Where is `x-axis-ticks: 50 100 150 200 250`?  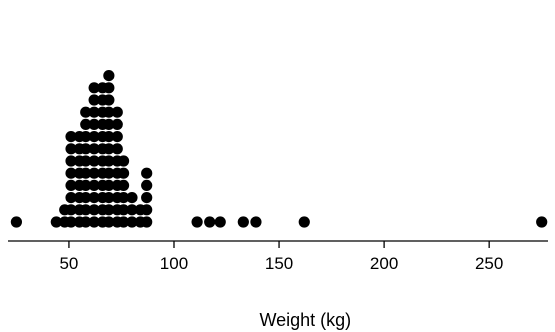 x-axis-ticks: 50 100 150 200 250 is located at coordinates (281, 257).